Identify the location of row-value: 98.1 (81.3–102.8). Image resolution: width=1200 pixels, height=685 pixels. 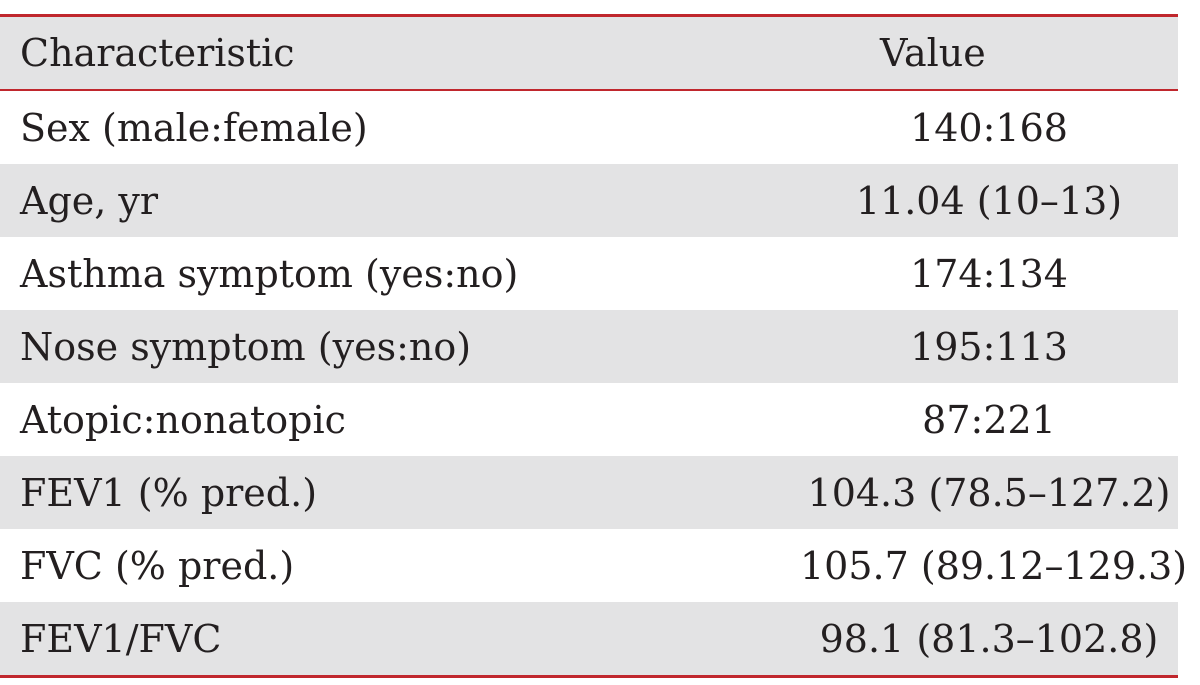
(929, 640).